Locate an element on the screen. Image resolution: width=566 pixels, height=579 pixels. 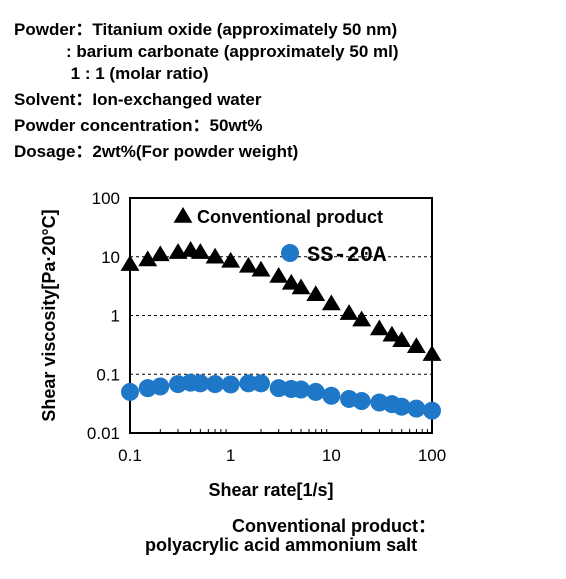
y-axis-label: Shear viscosity[Pa·20°C] is located at coordinates (49, 315).